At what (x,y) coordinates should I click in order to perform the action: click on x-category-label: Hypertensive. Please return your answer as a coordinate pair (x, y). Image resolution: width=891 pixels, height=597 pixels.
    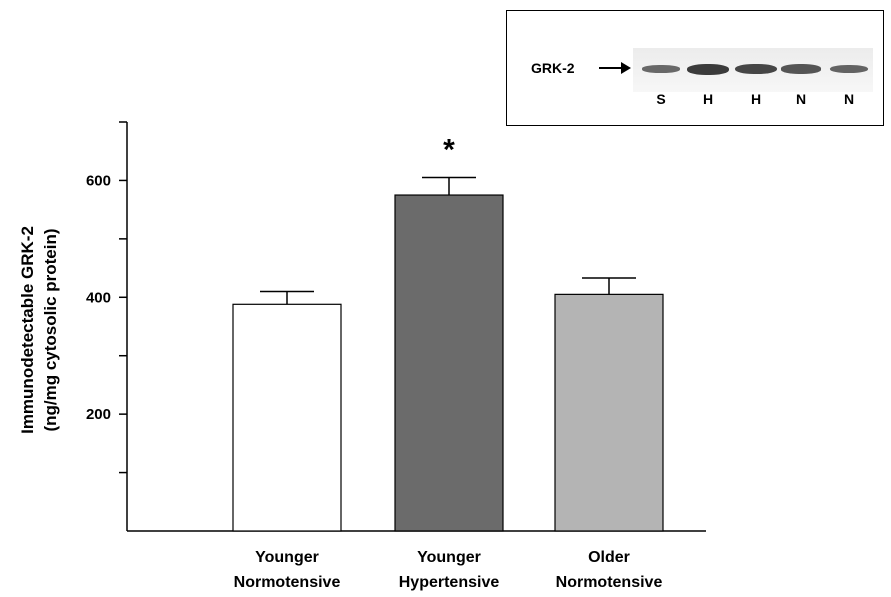
    Looking at the image, I should click on (449, 582).